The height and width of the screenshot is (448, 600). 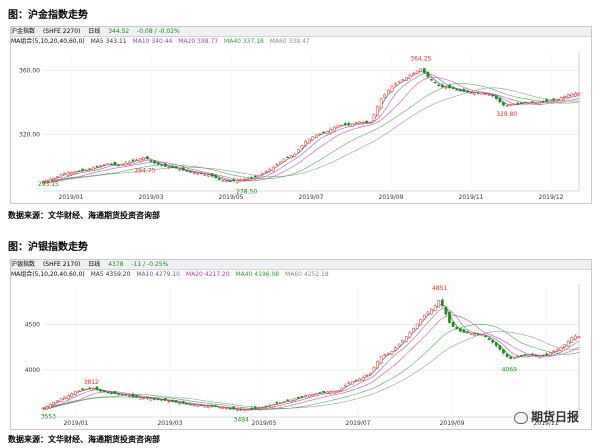 I want to click on annotation-label: 293.15, so click(x=48, y=184).